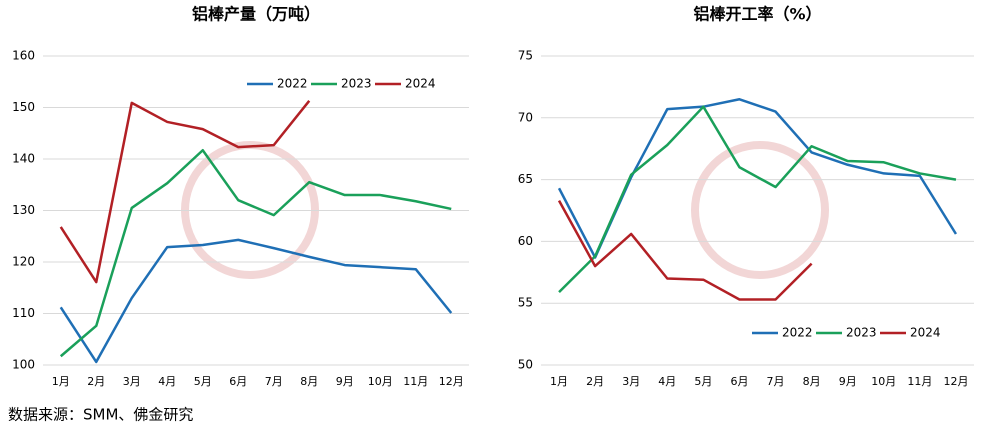  What do you see at coordinates (525, 117) in the screenshot?
I see `y-tick-label: 70` at bounding box center [525, 117].